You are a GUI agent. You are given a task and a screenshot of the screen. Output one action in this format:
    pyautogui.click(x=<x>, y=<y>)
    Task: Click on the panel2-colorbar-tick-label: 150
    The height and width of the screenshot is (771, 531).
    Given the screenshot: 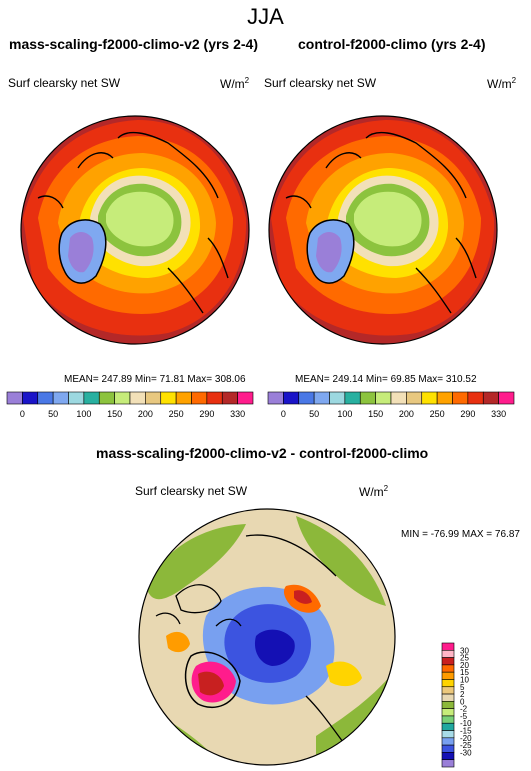 What is the action you would take?
    pyautogui.click(x=375, y=414)
    